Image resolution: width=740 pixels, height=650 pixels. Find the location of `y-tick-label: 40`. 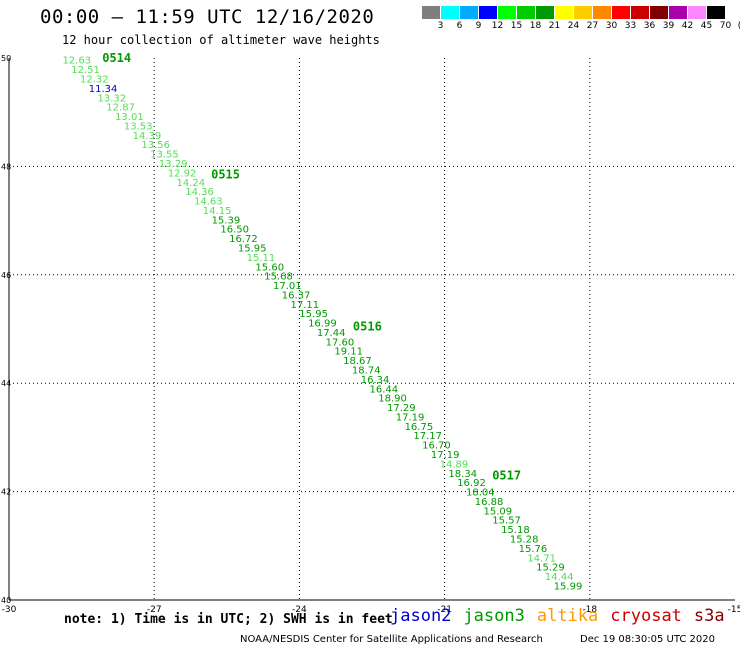

y-tick-label: 40 is located at coordinates (6, 600).